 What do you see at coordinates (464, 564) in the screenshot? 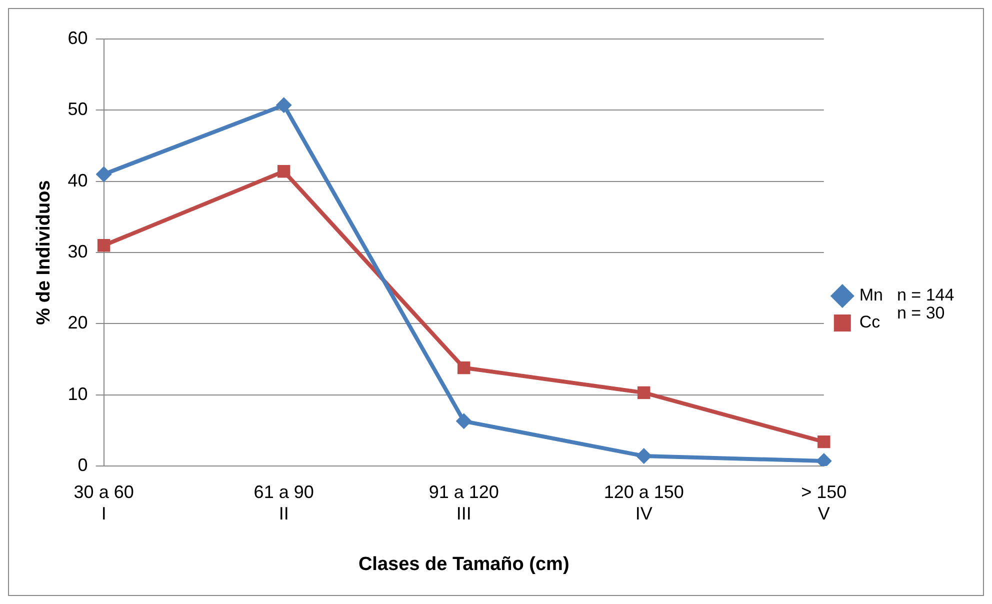
I see `x-axis-title: Clases de Tamaño (cm)` at bounding box center [464, 564].